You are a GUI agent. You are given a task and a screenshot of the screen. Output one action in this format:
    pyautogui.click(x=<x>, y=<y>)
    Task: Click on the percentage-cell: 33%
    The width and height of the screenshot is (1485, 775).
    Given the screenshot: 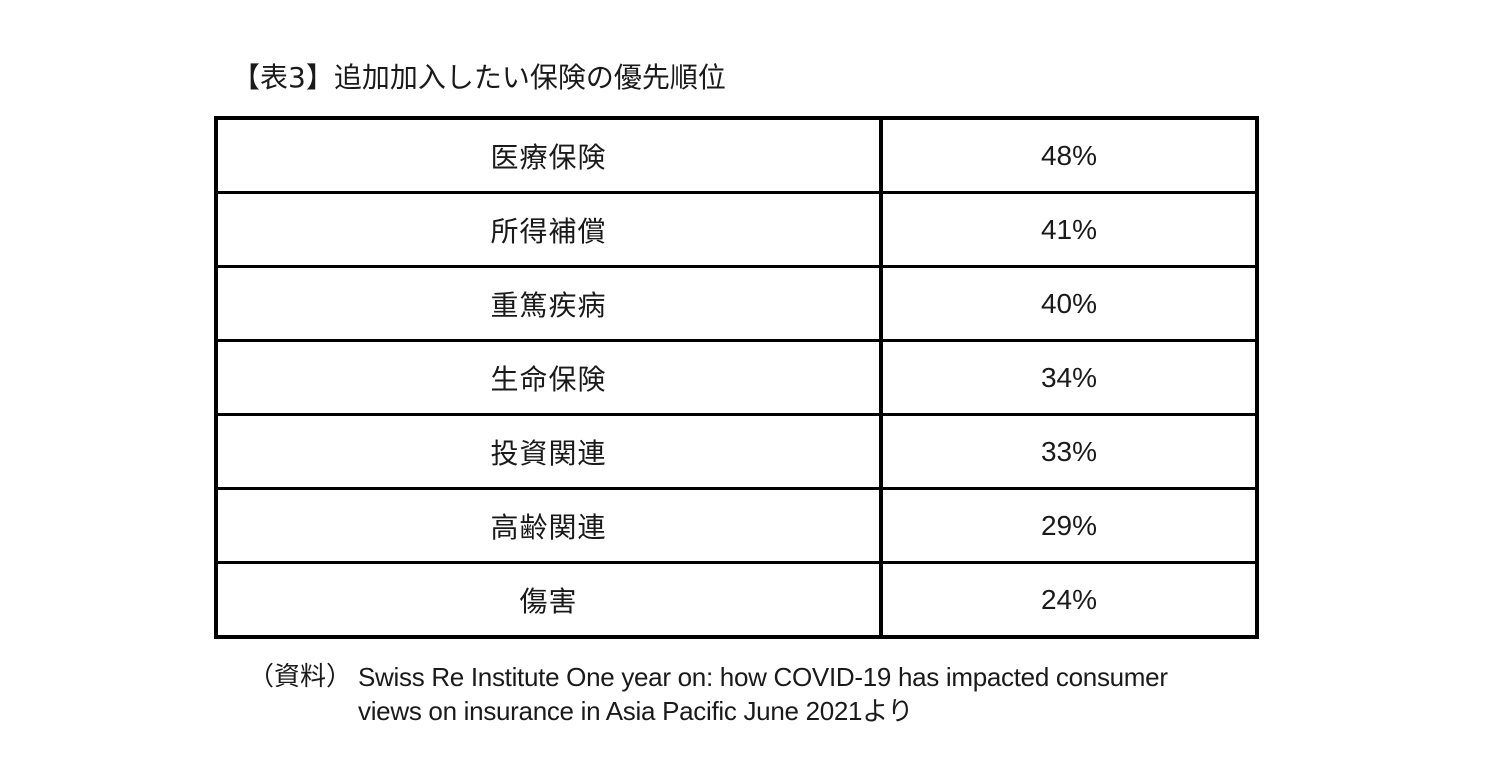 What is the action you would take?
    pyautogui.click(x=1069, y=451)
    